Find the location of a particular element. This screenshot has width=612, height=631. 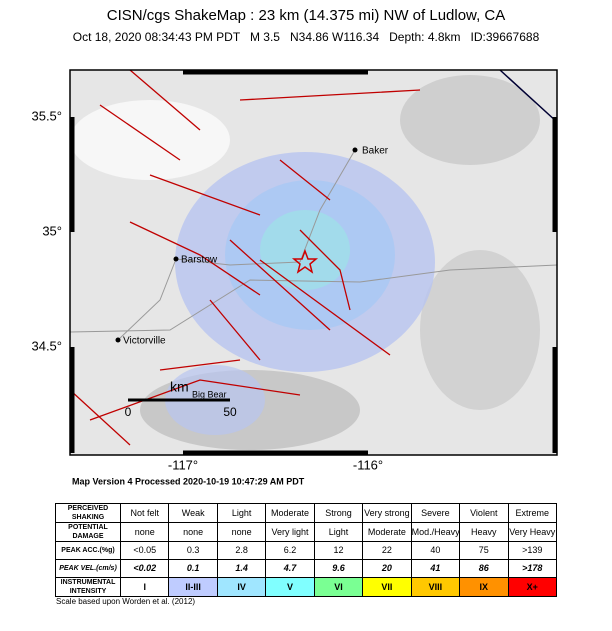

table-cell: 20 is located at coordinates (387, 568).